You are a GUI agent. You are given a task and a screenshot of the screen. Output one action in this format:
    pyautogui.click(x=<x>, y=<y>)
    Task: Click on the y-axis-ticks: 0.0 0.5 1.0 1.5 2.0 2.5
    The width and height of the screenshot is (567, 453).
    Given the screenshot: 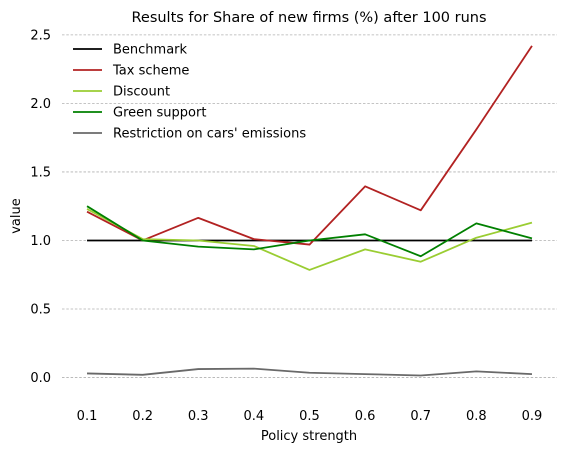 What is the action you would take?
    pyautogui.click(x=40, y=207)
    